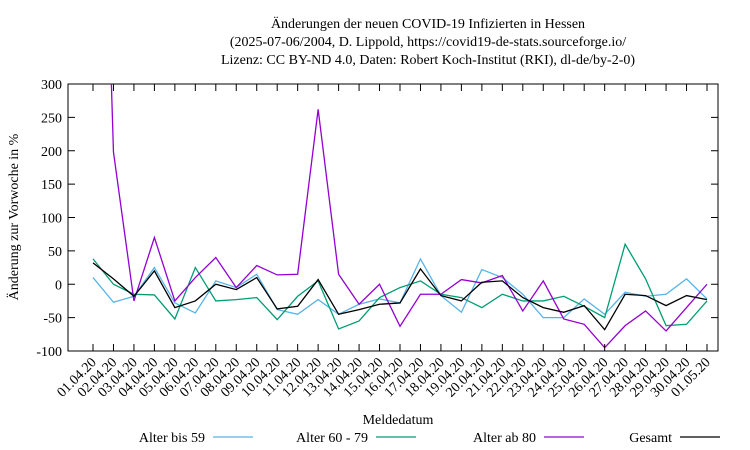 This screenshot has height=450, width=750. I want to click on y-tick-label: 200, so click(51, 152).